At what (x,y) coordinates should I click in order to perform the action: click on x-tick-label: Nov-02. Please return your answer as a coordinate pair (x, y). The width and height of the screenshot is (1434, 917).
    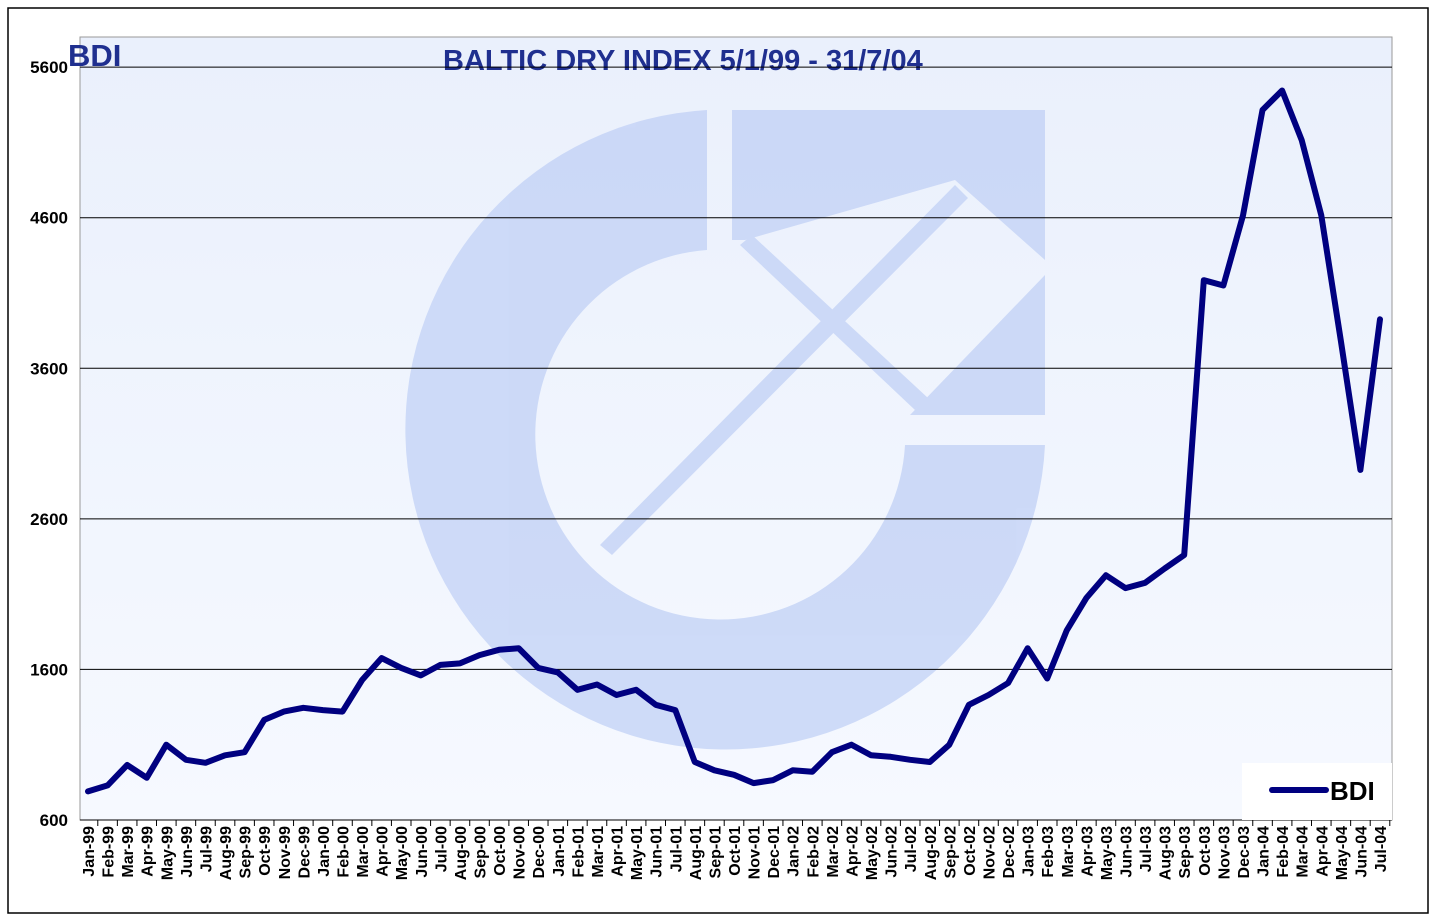
    Looking at the image, I should click on (989, 852).